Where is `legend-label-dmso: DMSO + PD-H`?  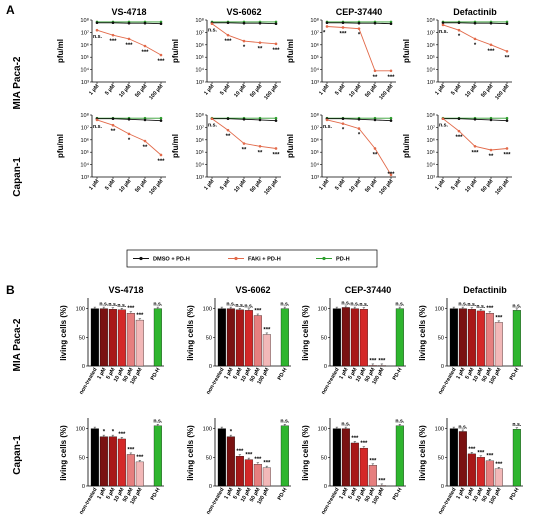 legend-label-dmso: DMSO + PD-H is located at coordinates (171, 260).